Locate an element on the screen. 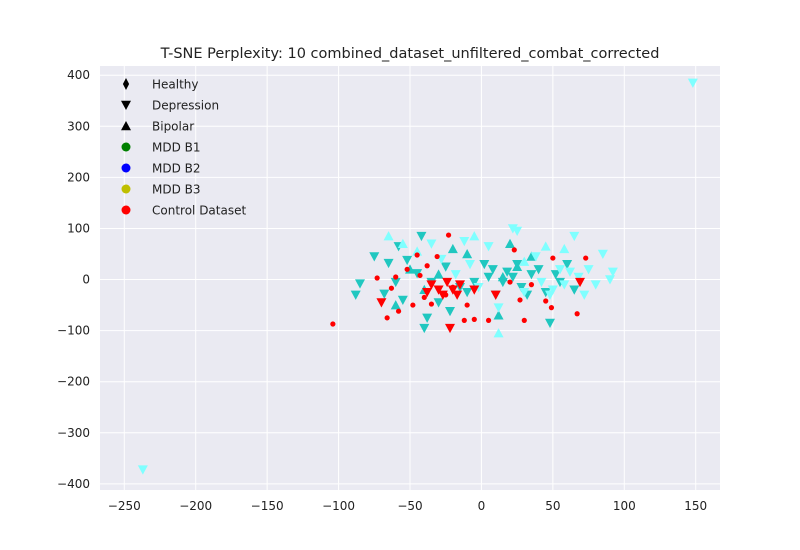  x-tick-label: −50 is located at coordinates (409, 506).